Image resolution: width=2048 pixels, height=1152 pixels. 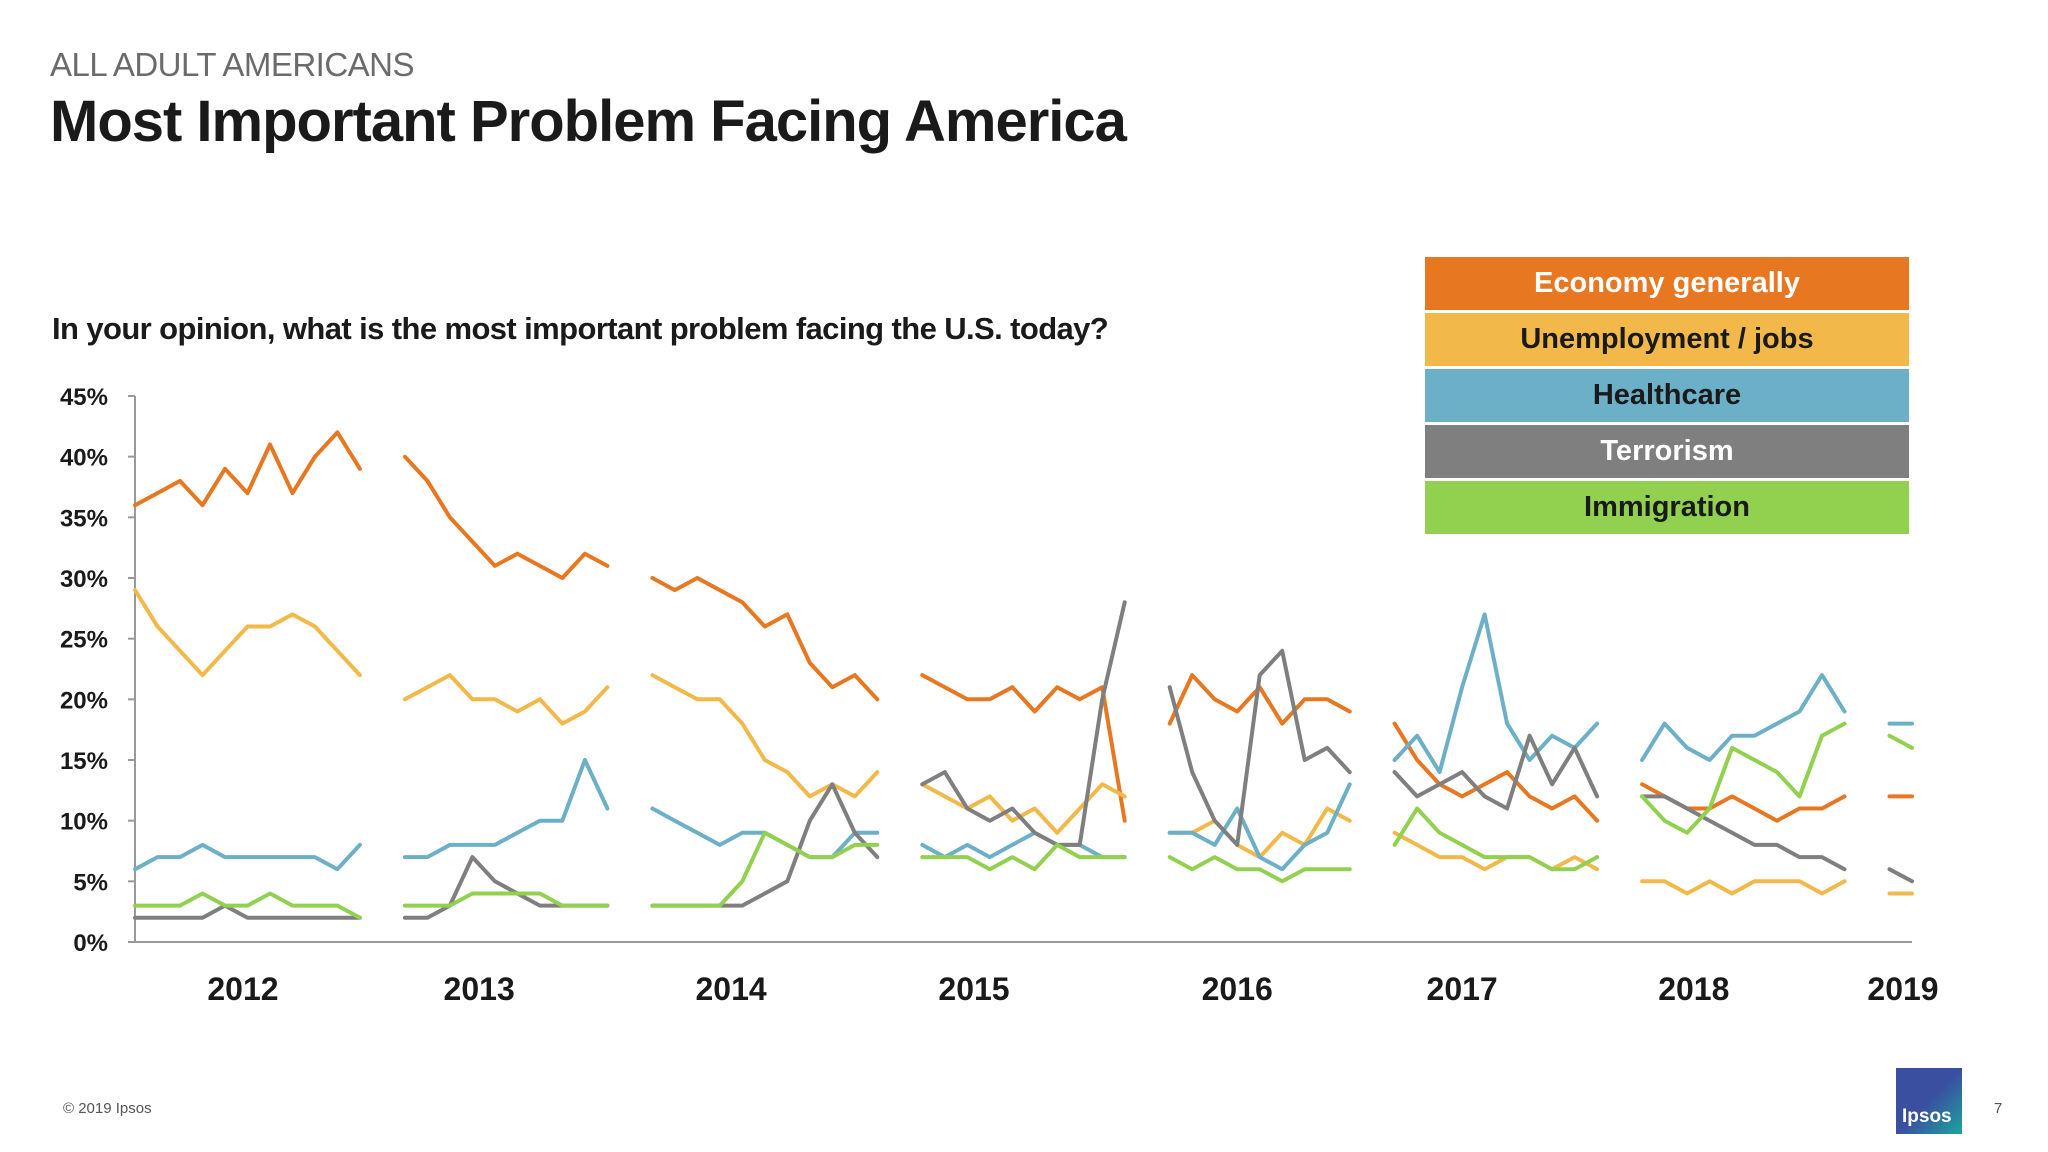 I want to click on x-tick-label: 2012, so click(x=242, y=989).